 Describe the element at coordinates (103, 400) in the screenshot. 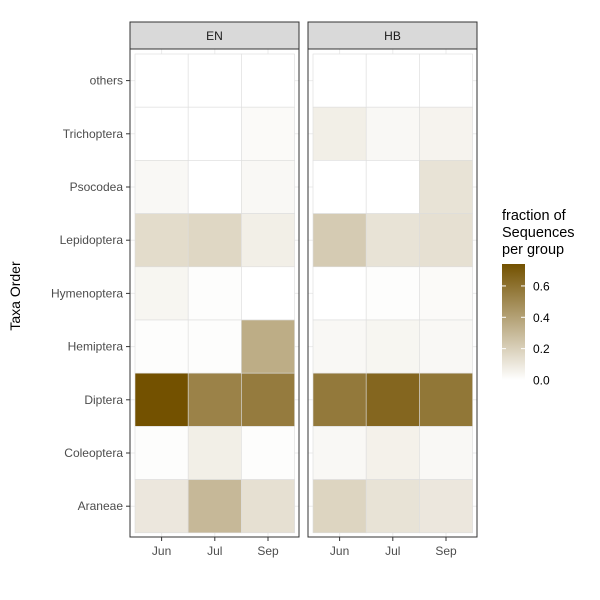

I see `y-tick-label: Diptera` at that location.